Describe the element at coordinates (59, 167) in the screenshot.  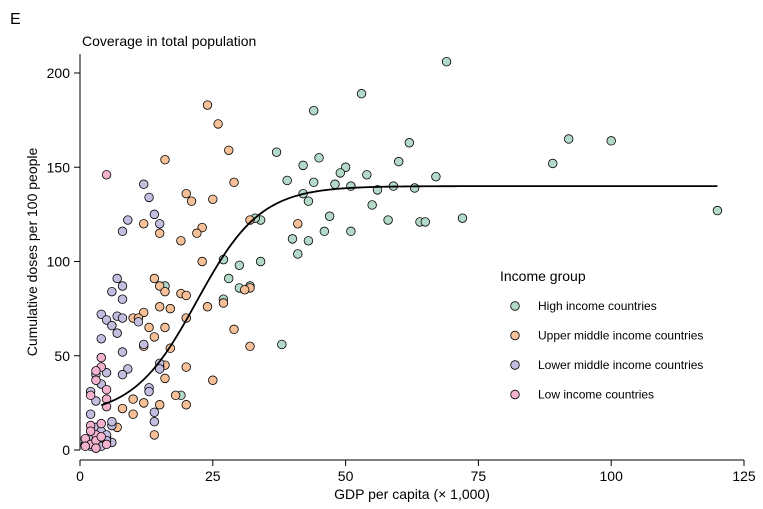
I see `y-tick-label: 150` at that location.